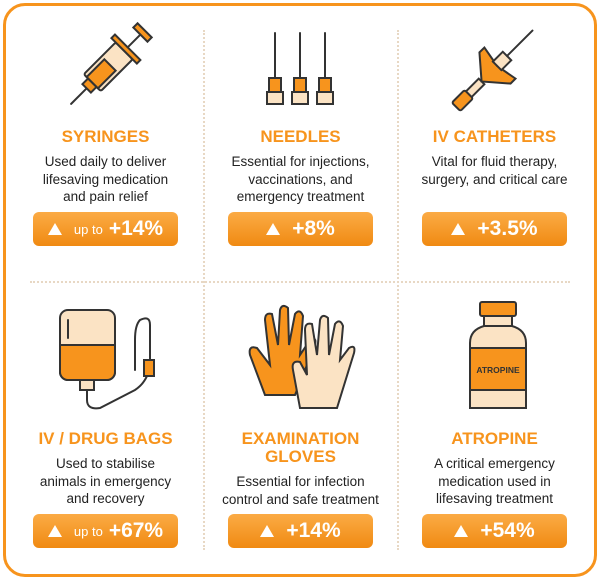  What do you see at coordinates (494, 179) in the screenshot?
I see `description-line: surgery, and critical care` at bounding box center [494, 179].